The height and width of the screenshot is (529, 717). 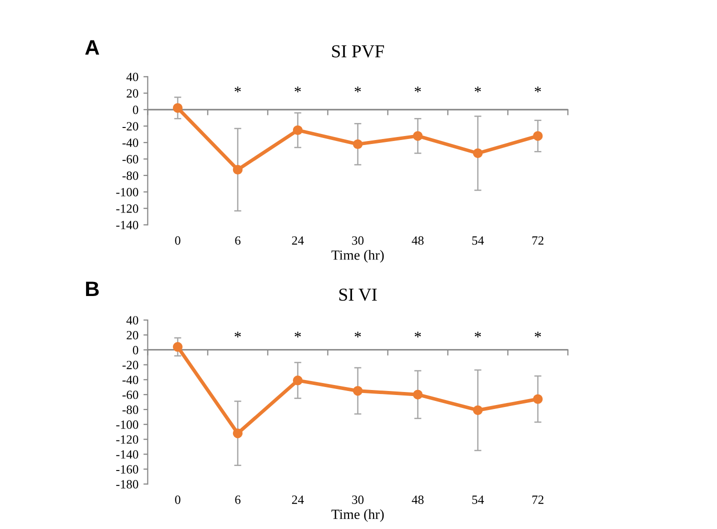 What do you see at coordinates (358, 51) in the screenshot?
I see `chart-title: SI PVF` at bounding box center [358, 51].